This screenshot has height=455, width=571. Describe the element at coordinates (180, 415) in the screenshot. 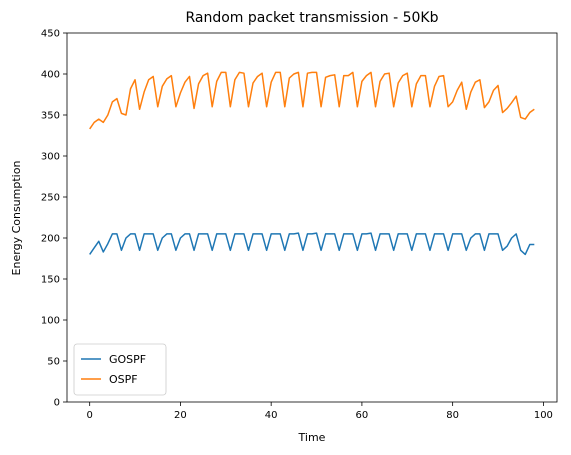

I see `x-tick-label: 20` at that location.